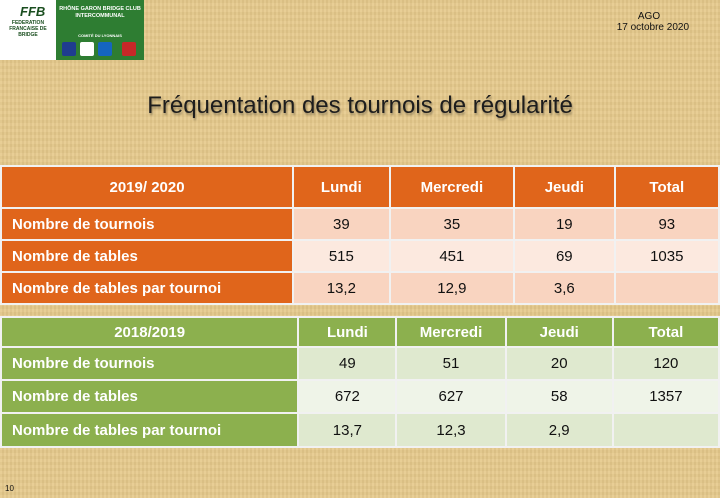 The image size is (720, 498). I want to click on table-cell: 39, so click(341, 224).